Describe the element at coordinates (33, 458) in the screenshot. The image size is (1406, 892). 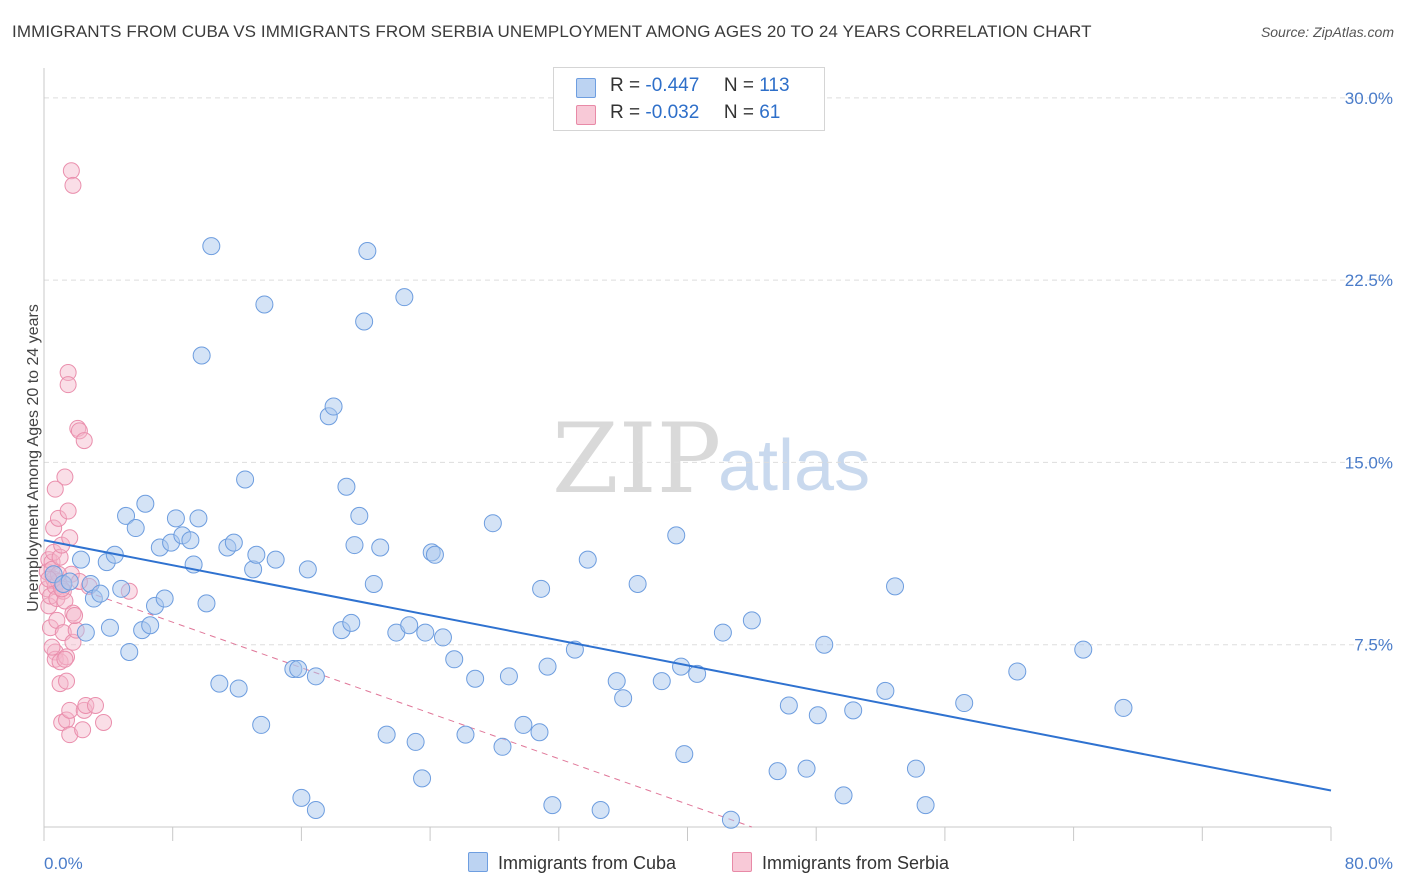
I see `y-axis-label: Unemployment Among Ages 20 to 24 years` at that location.